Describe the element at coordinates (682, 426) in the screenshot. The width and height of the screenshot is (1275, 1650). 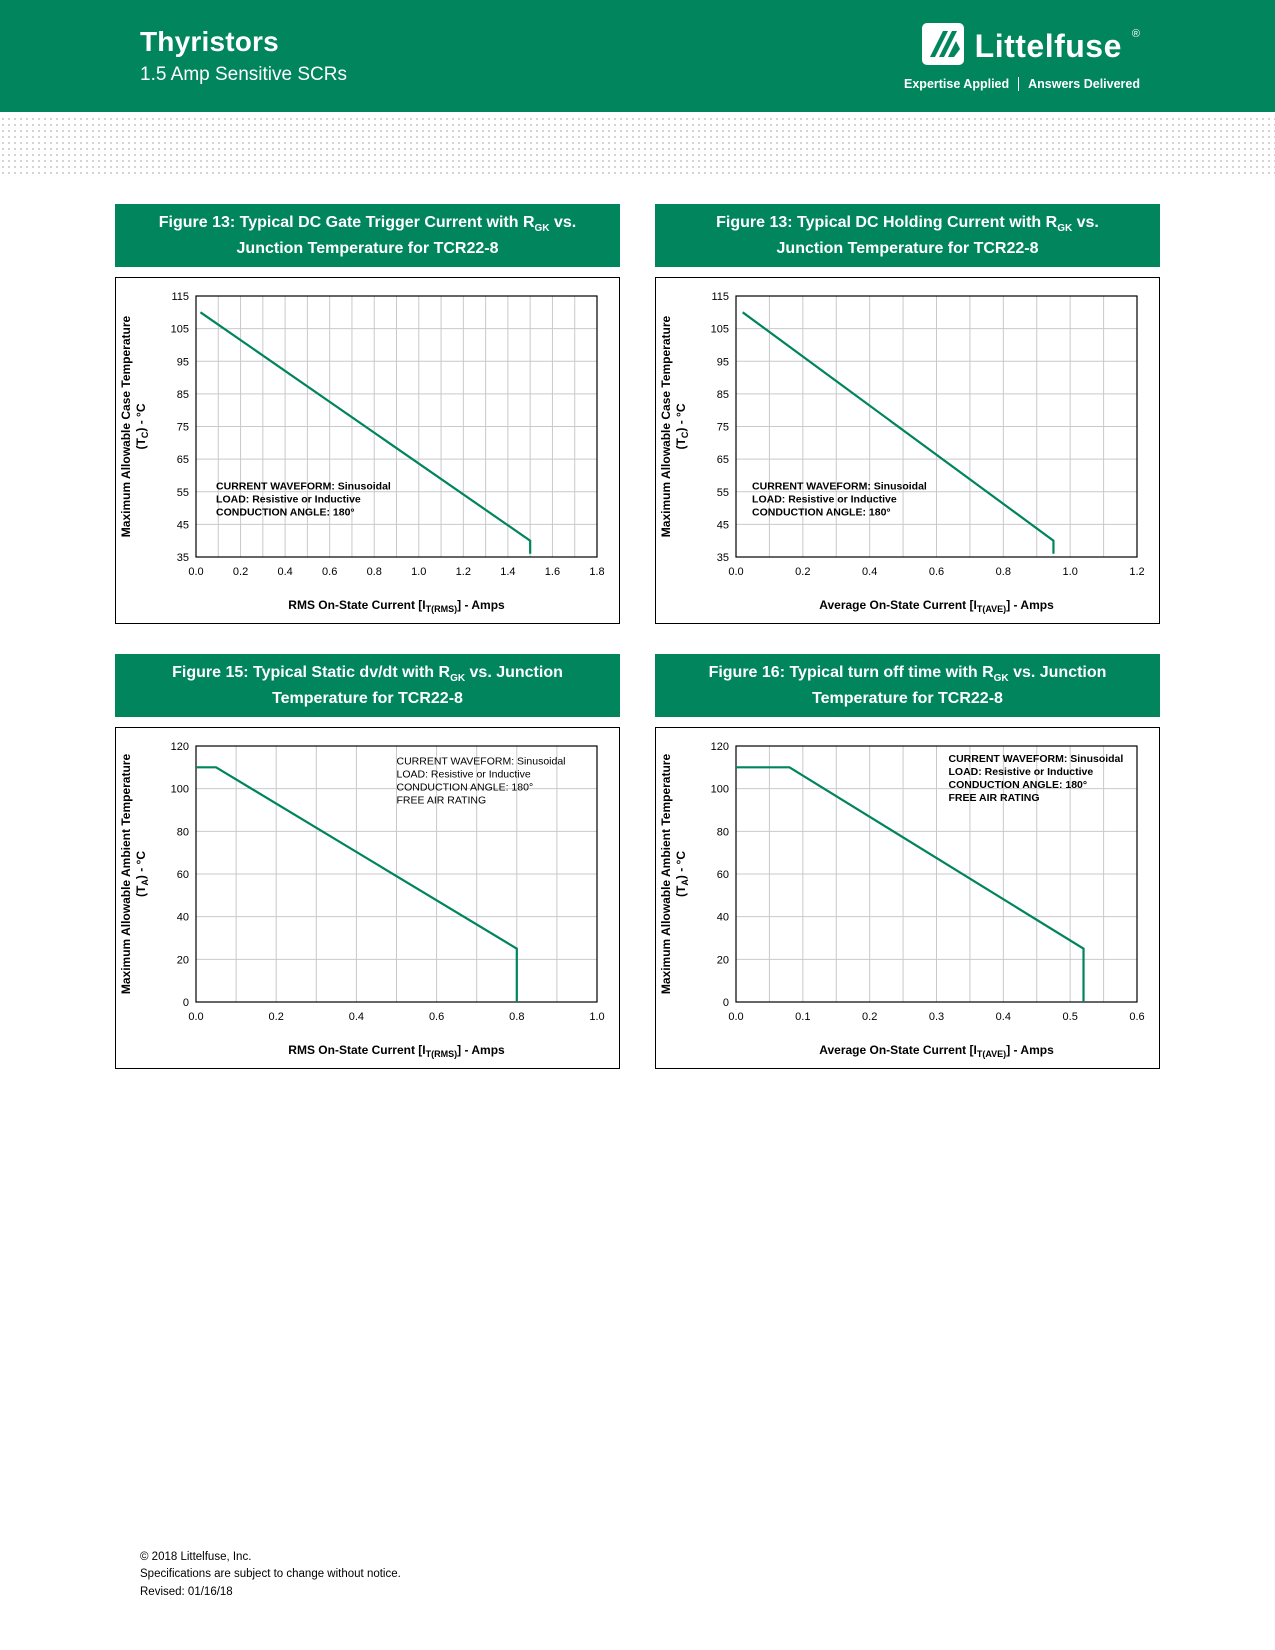
I see `svg-text: (TC) - °C` at that location.